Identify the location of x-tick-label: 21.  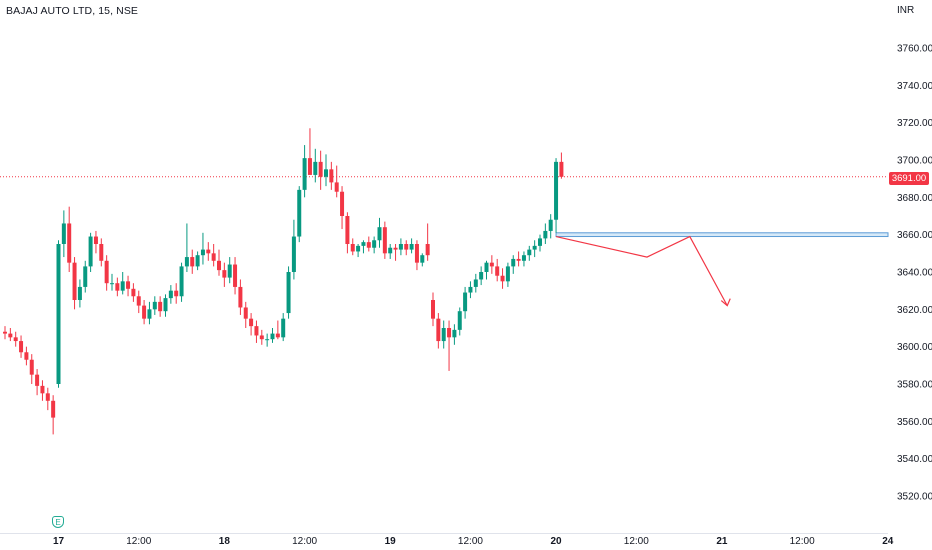
(722, 541).